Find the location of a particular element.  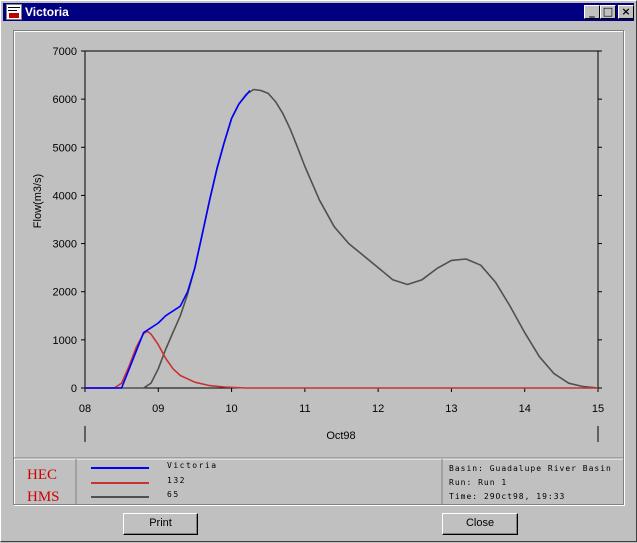

maximize-icon: □ is located at coordinates (608, 11).